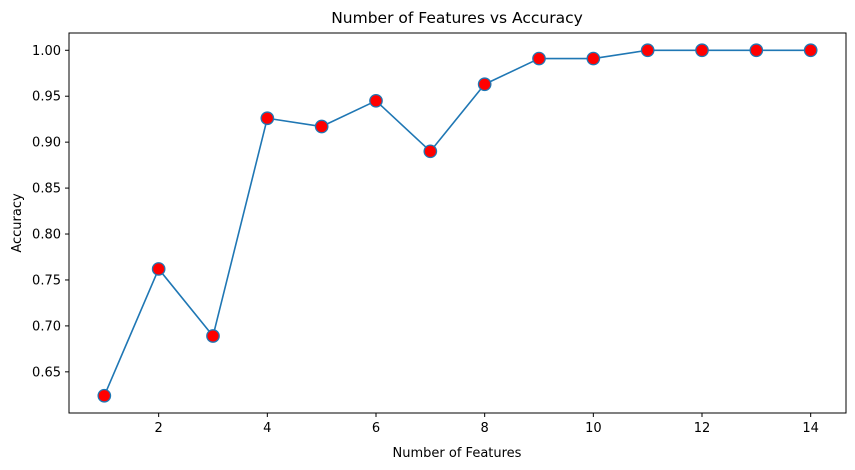 This screenshot has width=855, height=470. I want to click on x-tick-label: 10, so click(593, 428).